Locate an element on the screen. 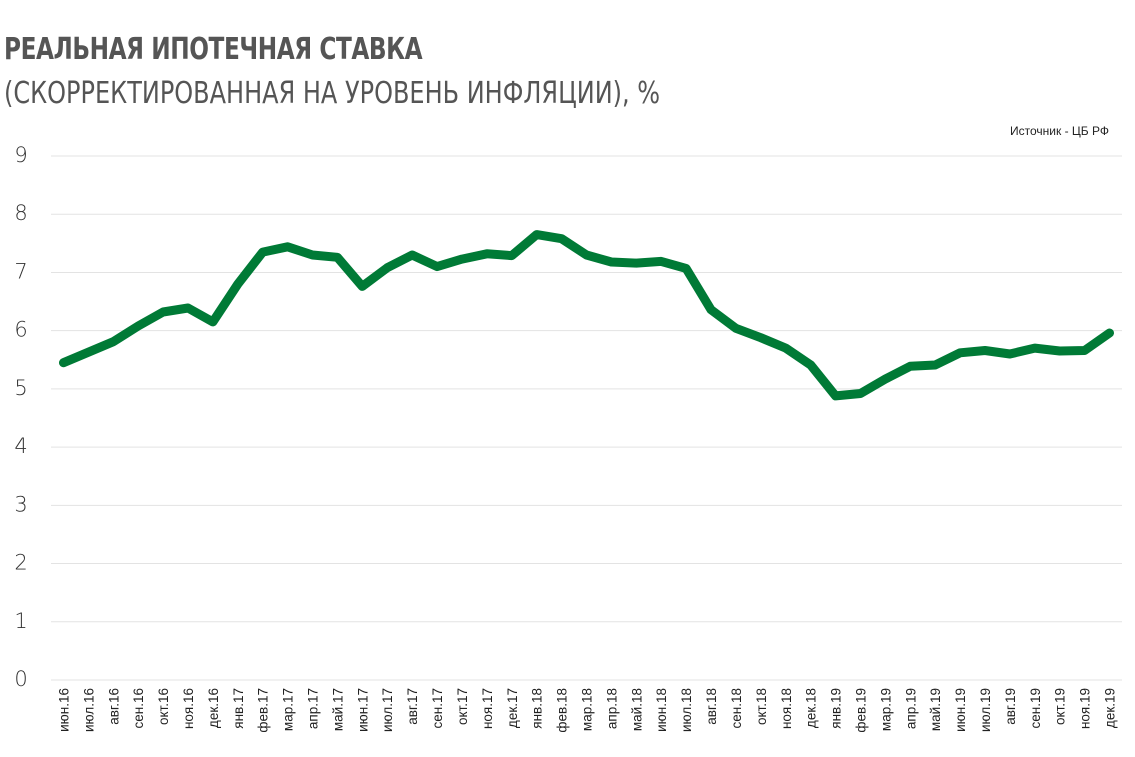 The image size is (1135, 757). y-tick-label: 0 is located at coordinates (20, 679).